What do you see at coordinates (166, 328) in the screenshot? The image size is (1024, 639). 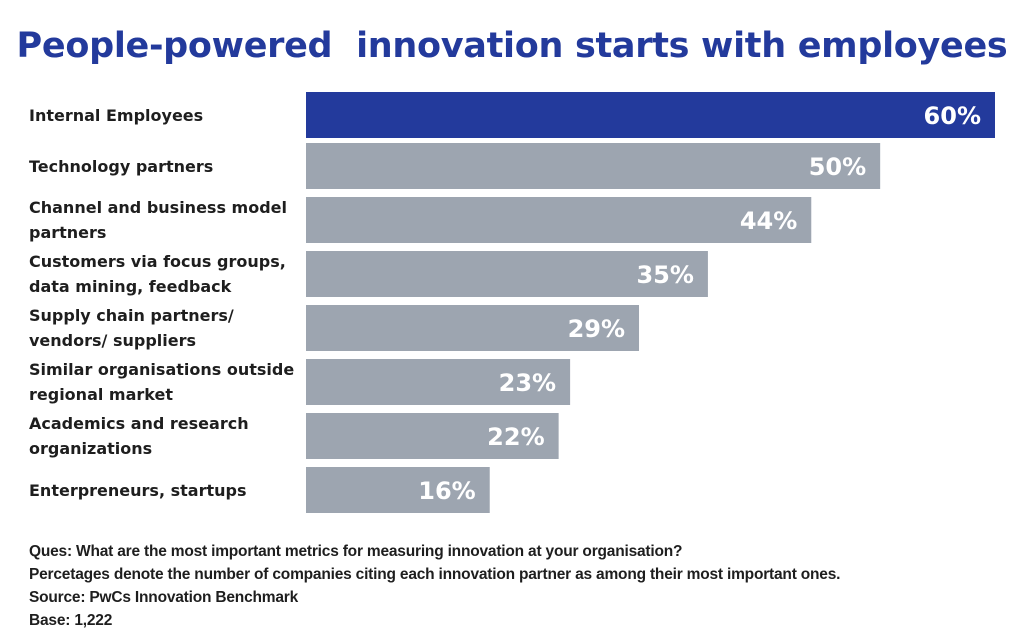 I see `category-label: Supply chain partners/vendors/ suppliers` at bounding box center [166, 328].